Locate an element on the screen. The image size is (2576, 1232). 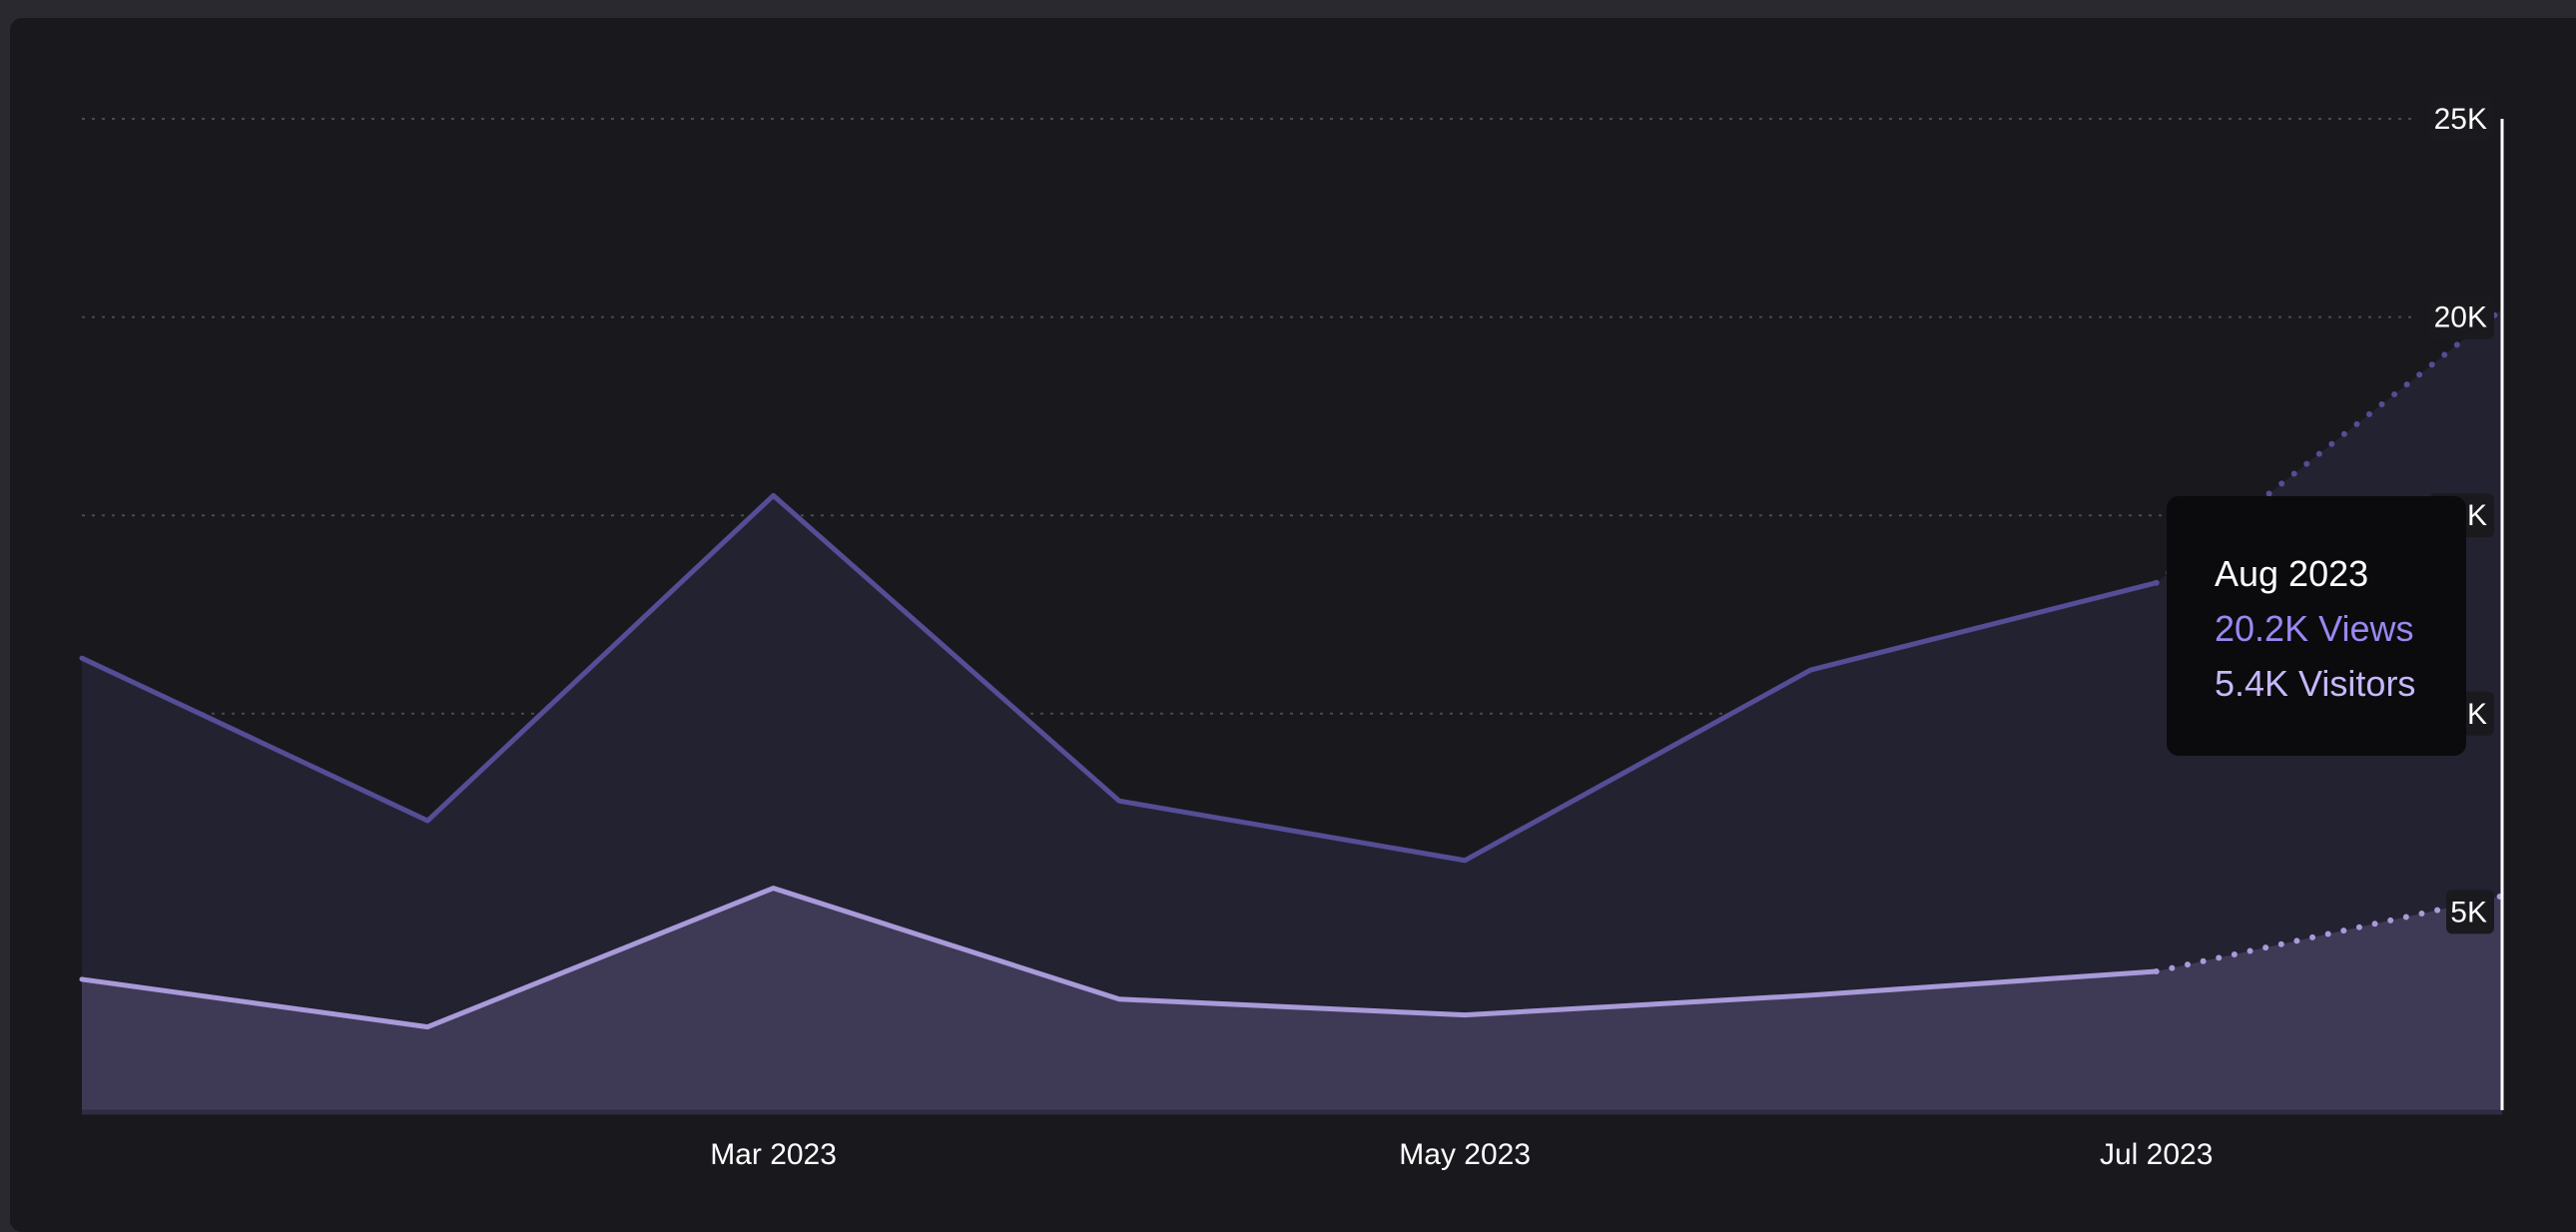
tooltip-visitors: 5.4K Visitors is located at coordinates (2315, 683).